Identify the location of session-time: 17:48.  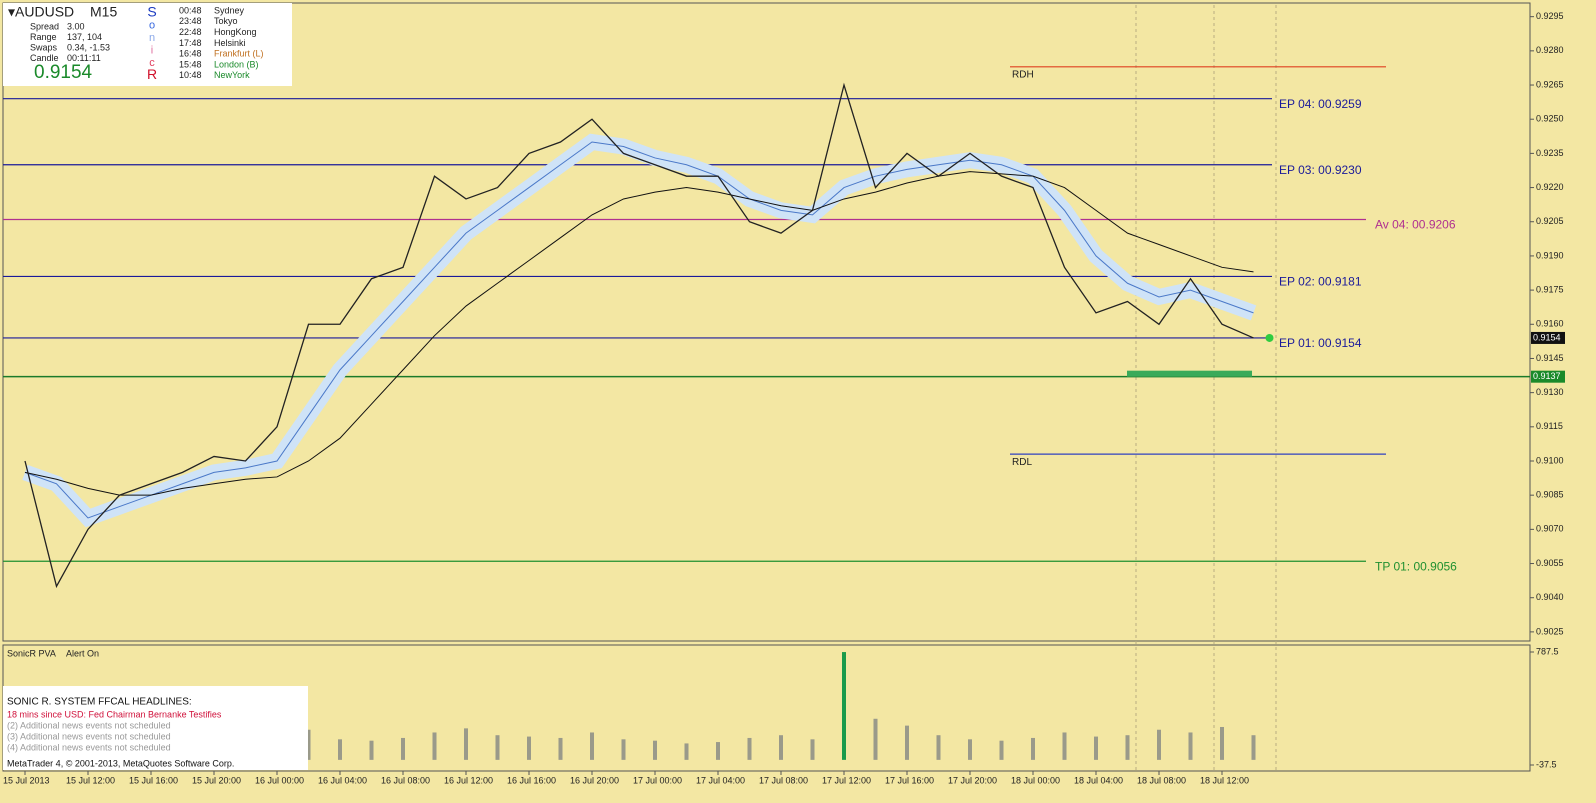
(190, 43).